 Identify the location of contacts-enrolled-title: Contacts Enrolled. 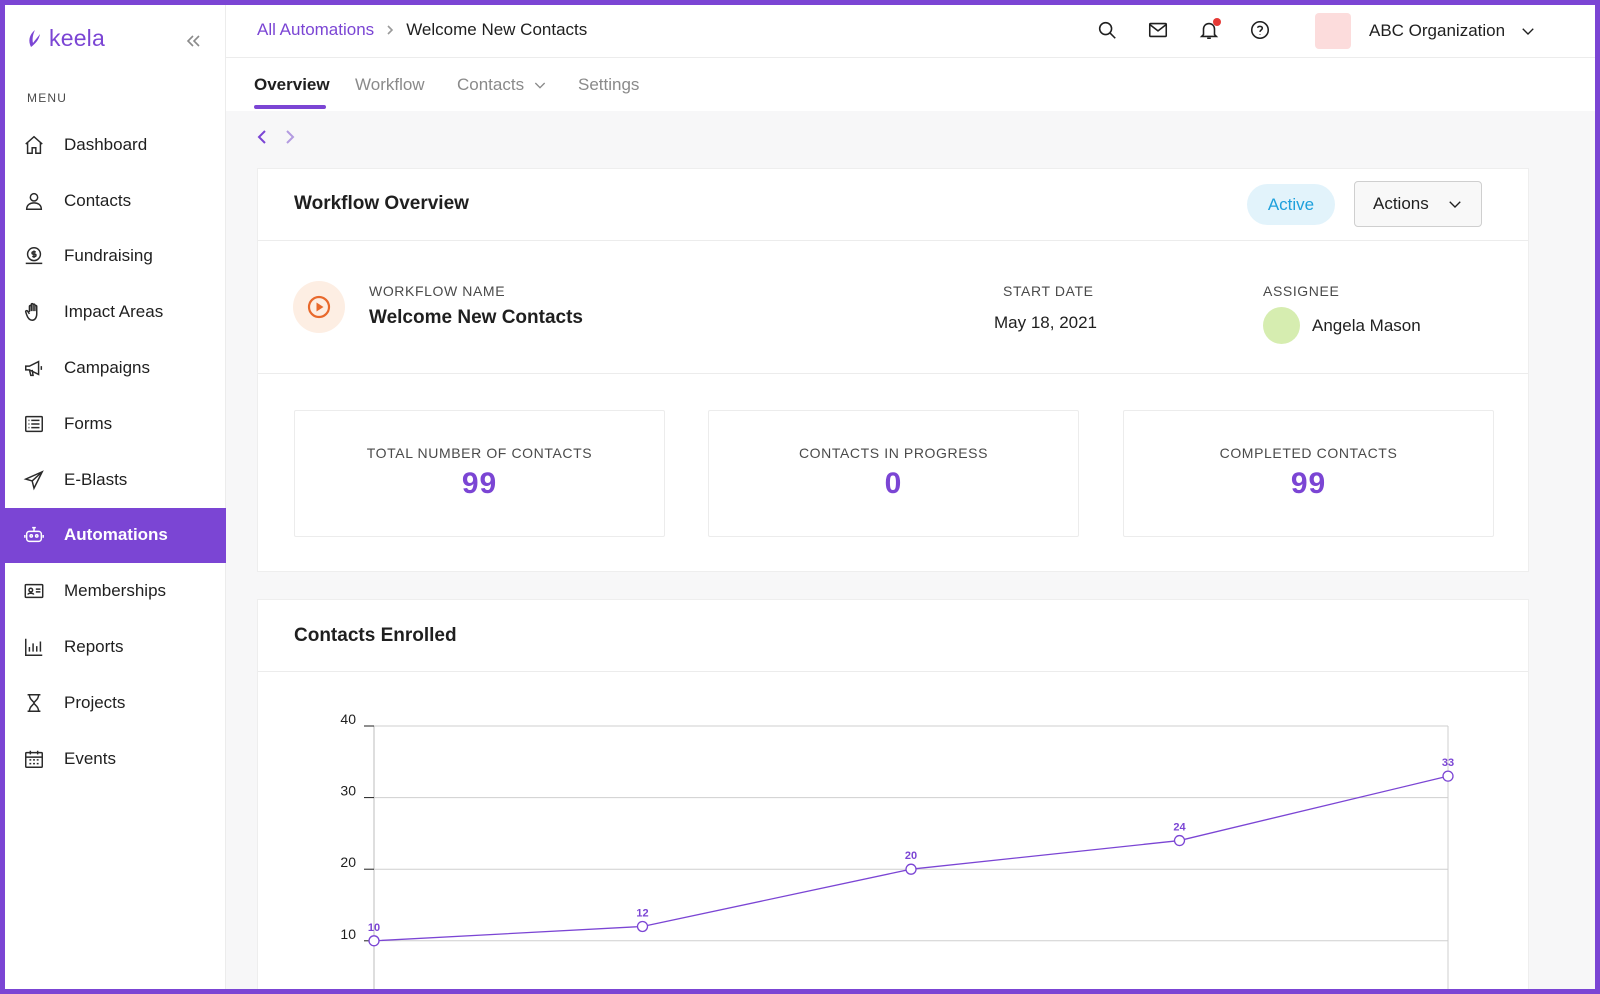
(375, 635).